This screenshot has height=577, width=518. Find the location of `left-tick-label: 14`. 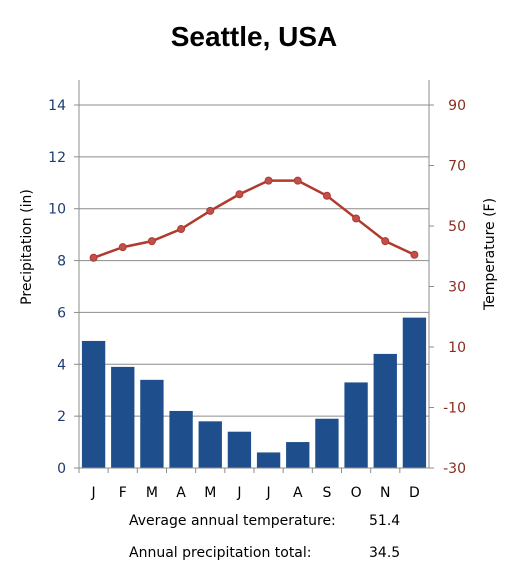

left-tick-label: 14 is located at coordinates (57, 106).